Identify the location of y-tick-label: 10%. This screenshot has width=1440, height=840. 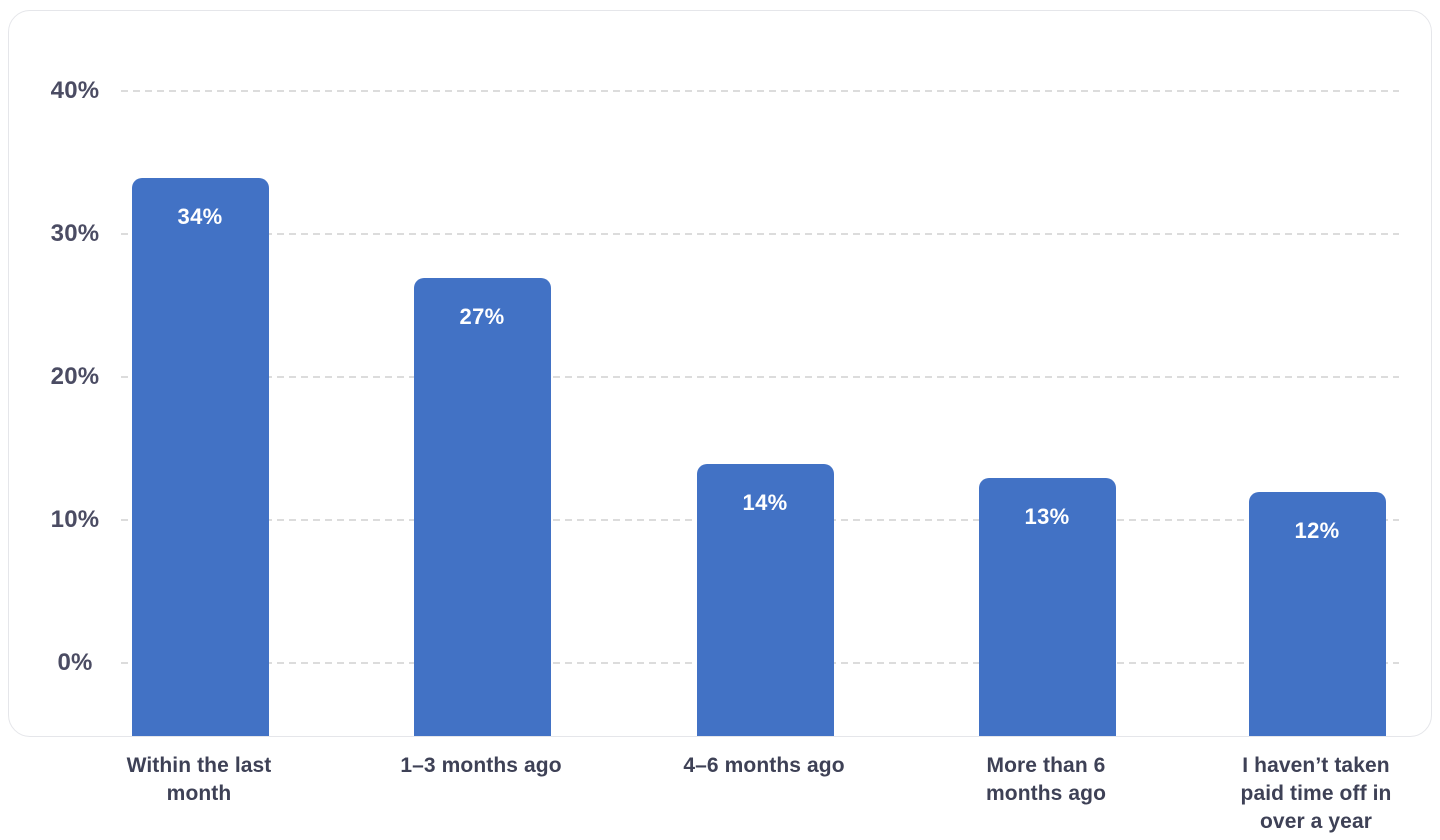
(75, 519).